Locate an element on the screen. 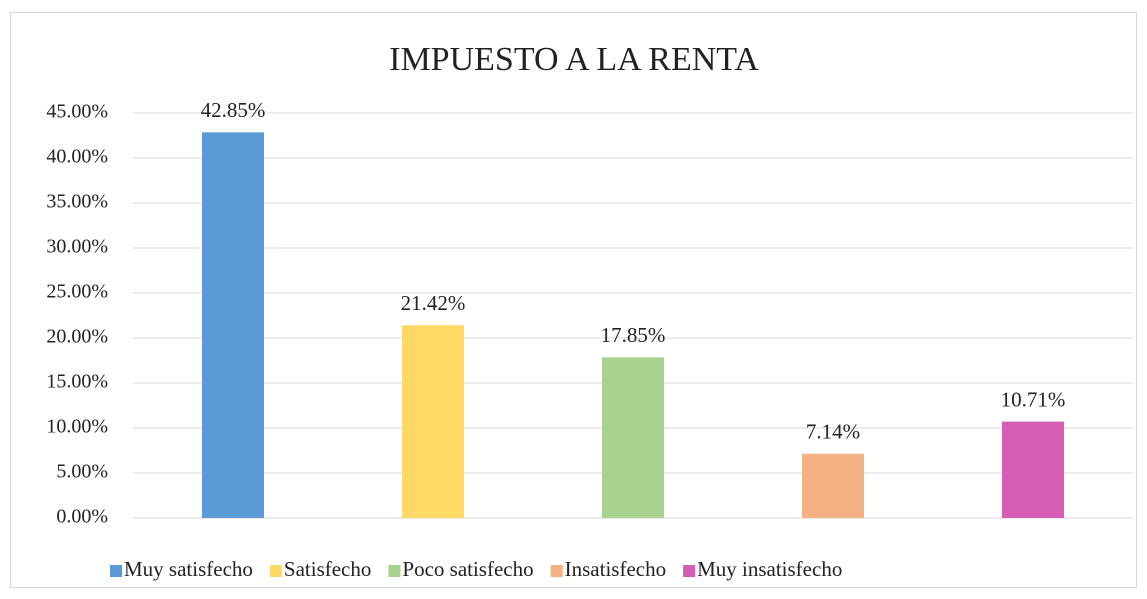 The image size is (1147, 599). y-tick-label: 35.00% is located at coordinates (77, 202).